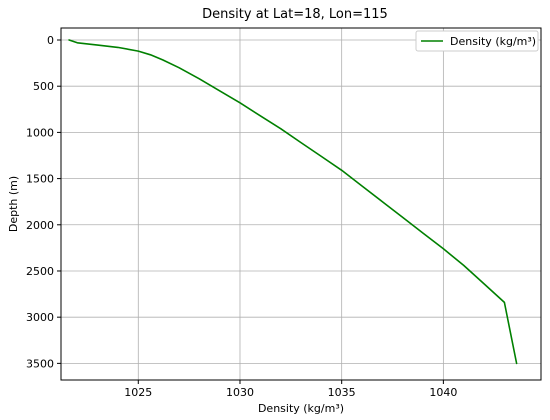 The image size is (550, 420). I want to click on y-tick-label: 0, so click(50, 40).